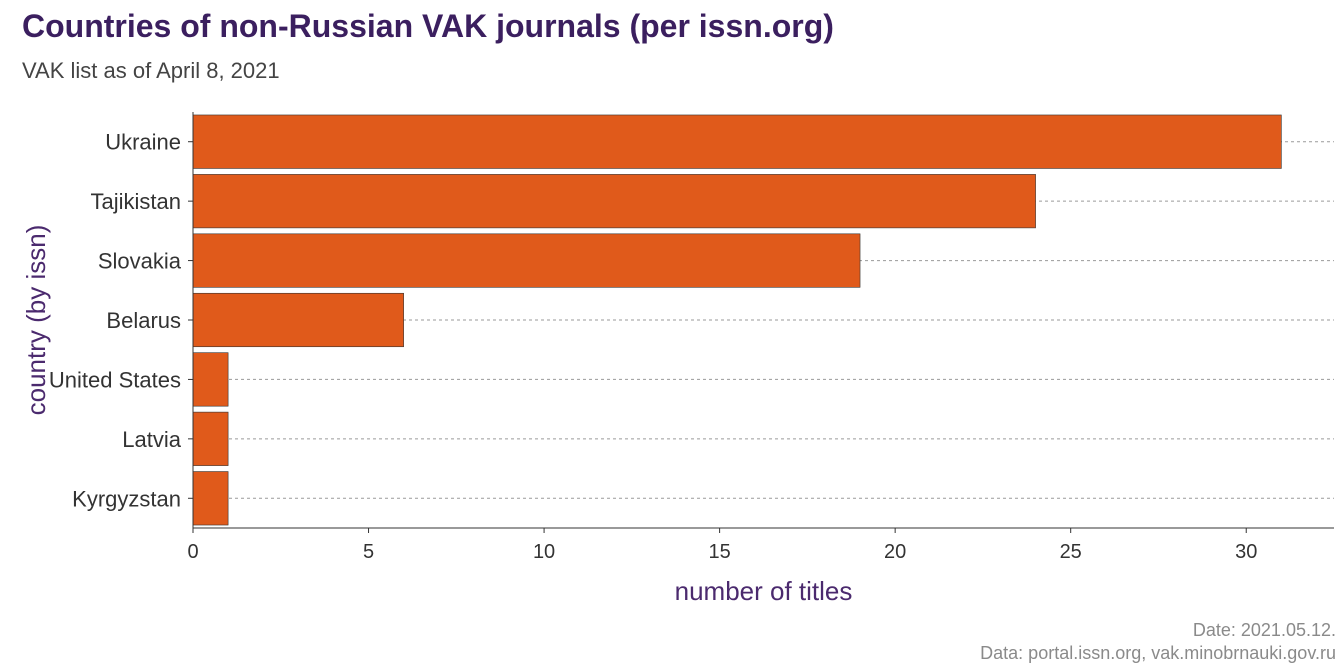 The image size is (1344, 672). Describe the element at coordinates (719, 552) in the screenshot. I see `x-tick-label: 15` at that location.